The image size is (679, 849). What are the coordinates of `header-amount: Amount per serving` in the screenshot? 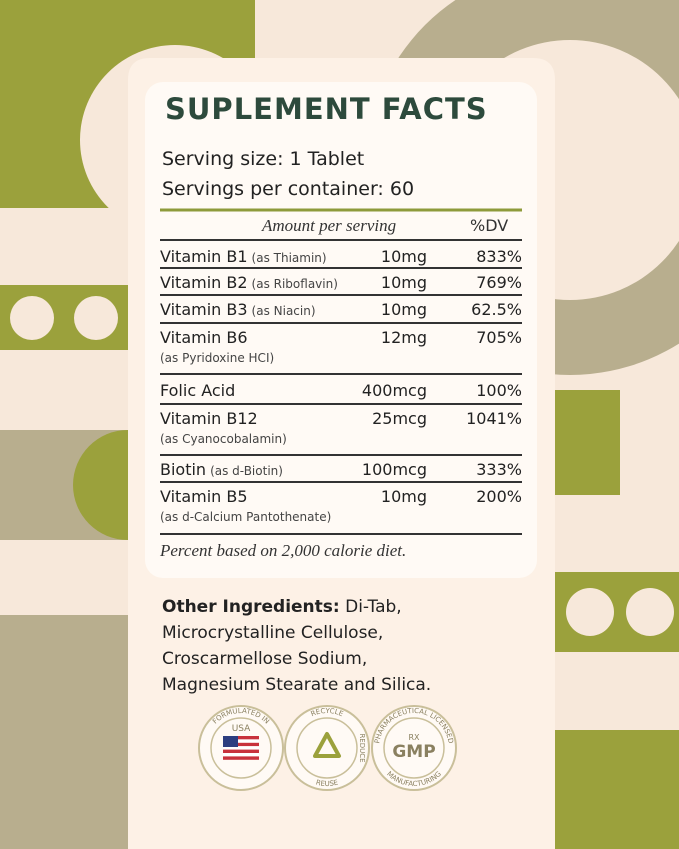 It's located at (329, 225).